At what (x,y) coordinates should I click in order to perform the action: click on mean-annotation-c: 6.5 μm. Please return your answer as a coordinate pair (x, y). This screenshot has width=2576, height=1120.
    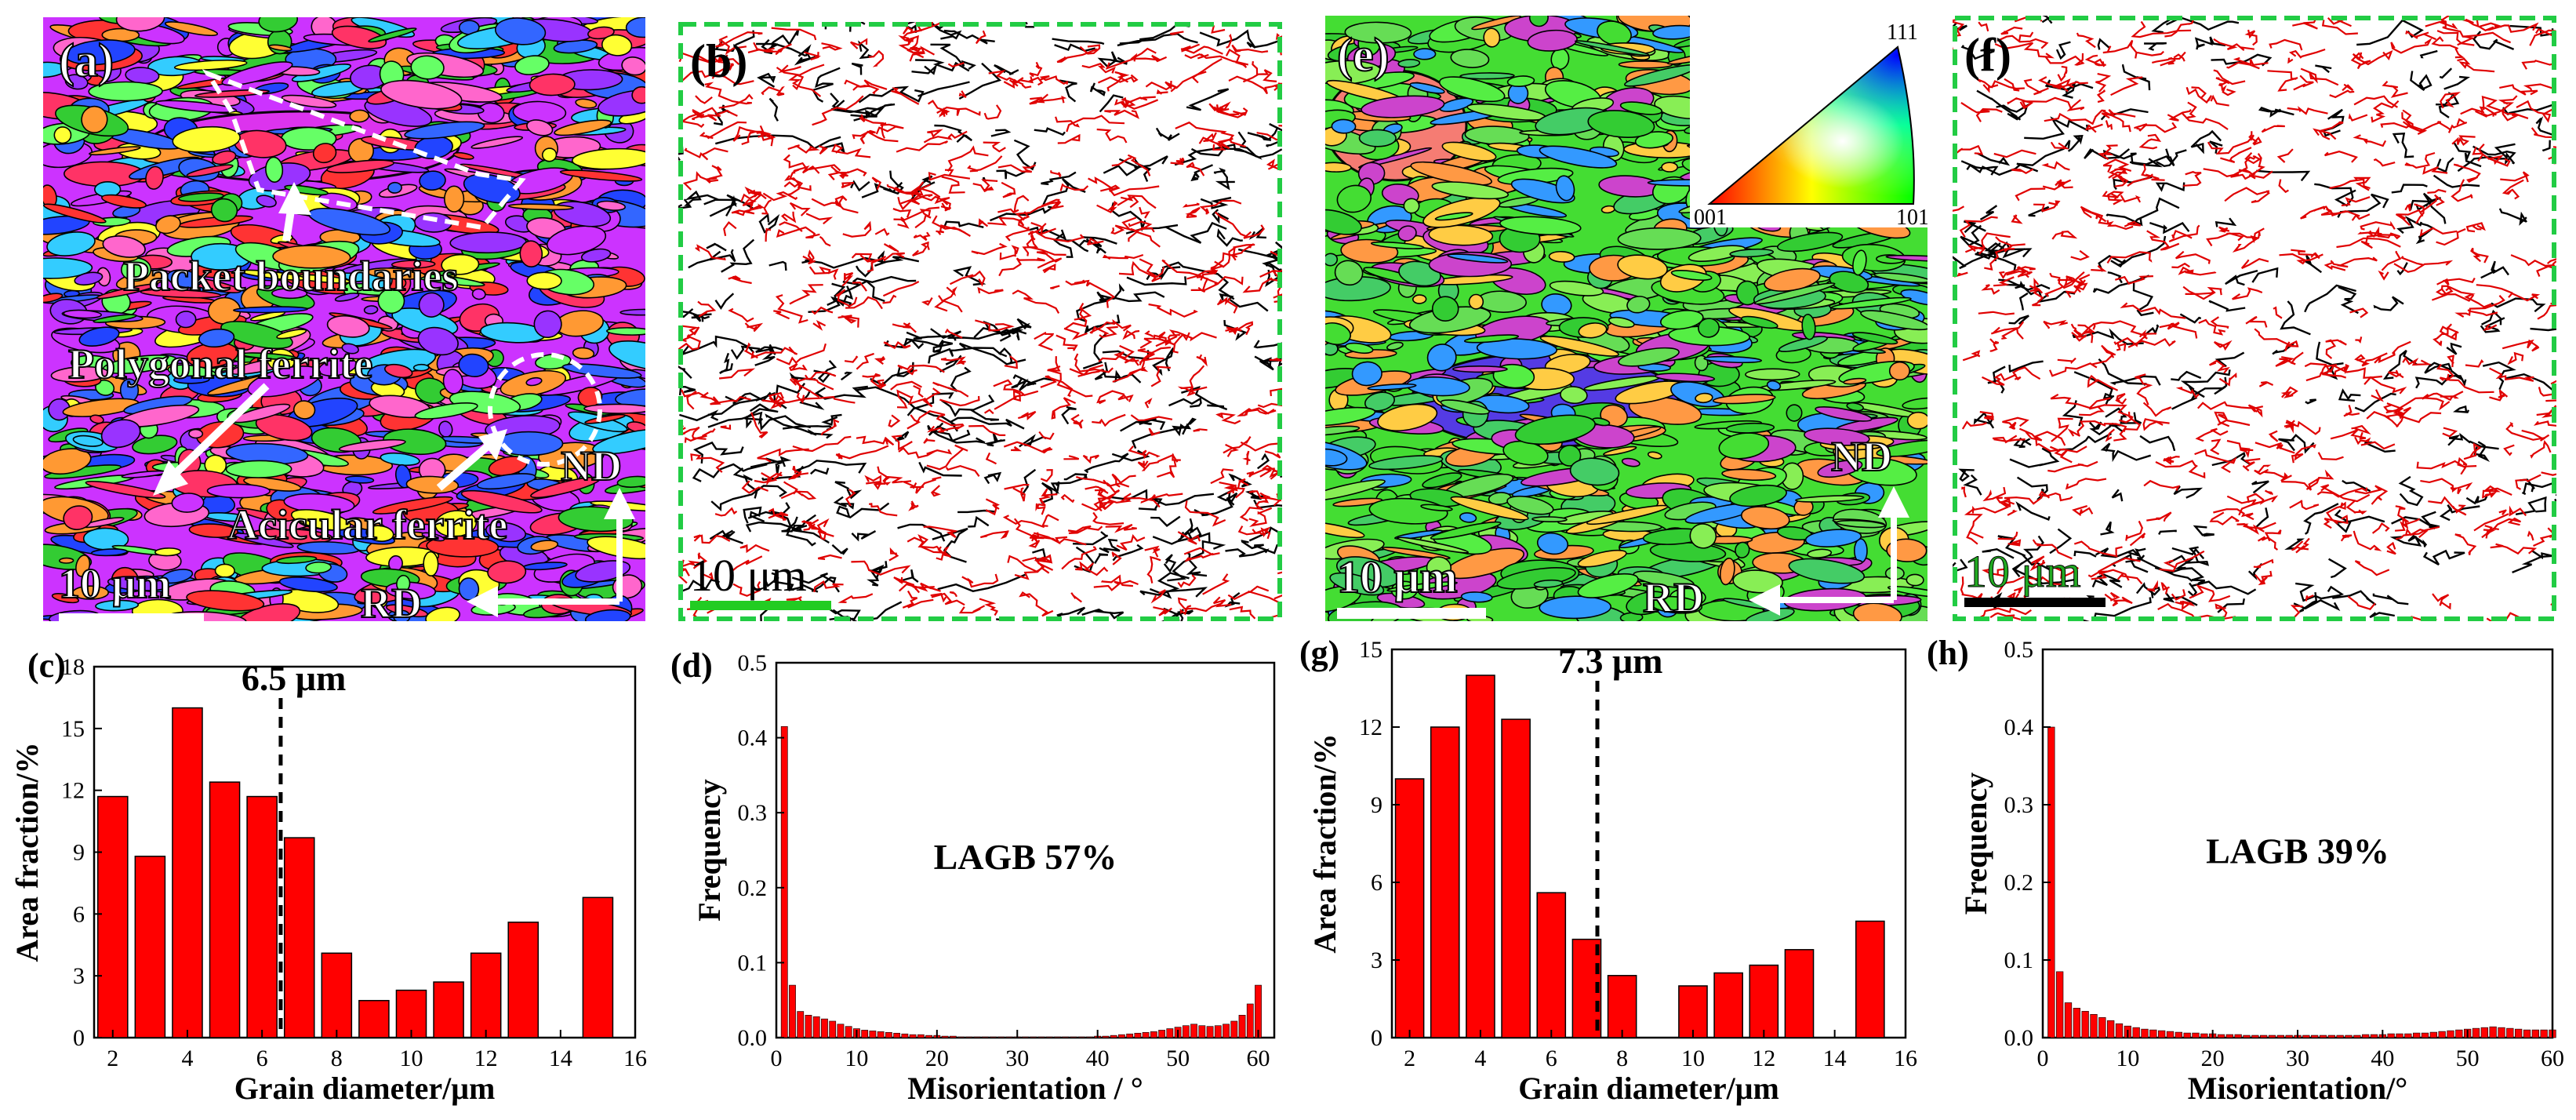
    Looking at the image, I should click on (294, 678).